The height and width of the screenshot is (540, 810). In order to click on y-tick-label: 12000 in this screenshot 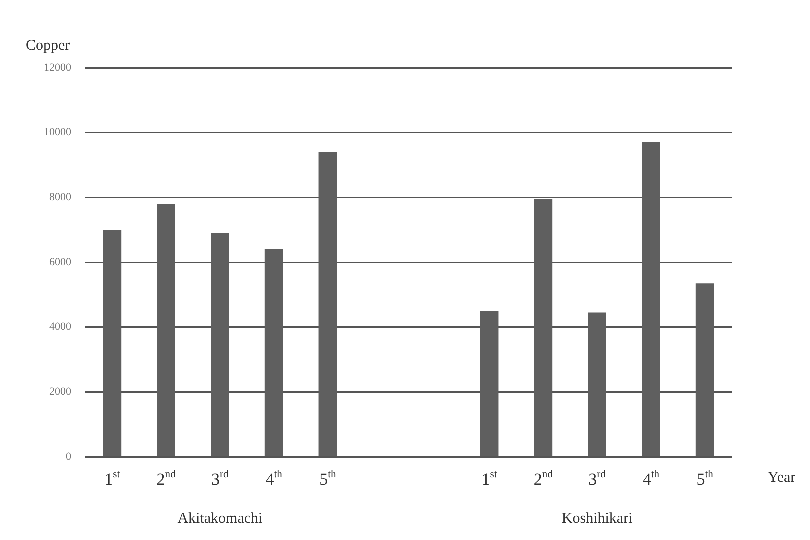, I will do `click(58, 68)`.